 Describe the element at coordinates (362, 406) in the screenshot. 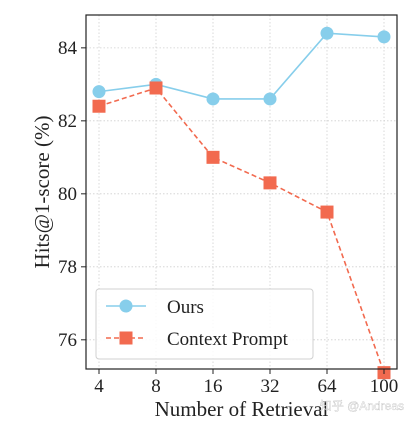

I see `watermark: 知乎 @Andreas` at that location.